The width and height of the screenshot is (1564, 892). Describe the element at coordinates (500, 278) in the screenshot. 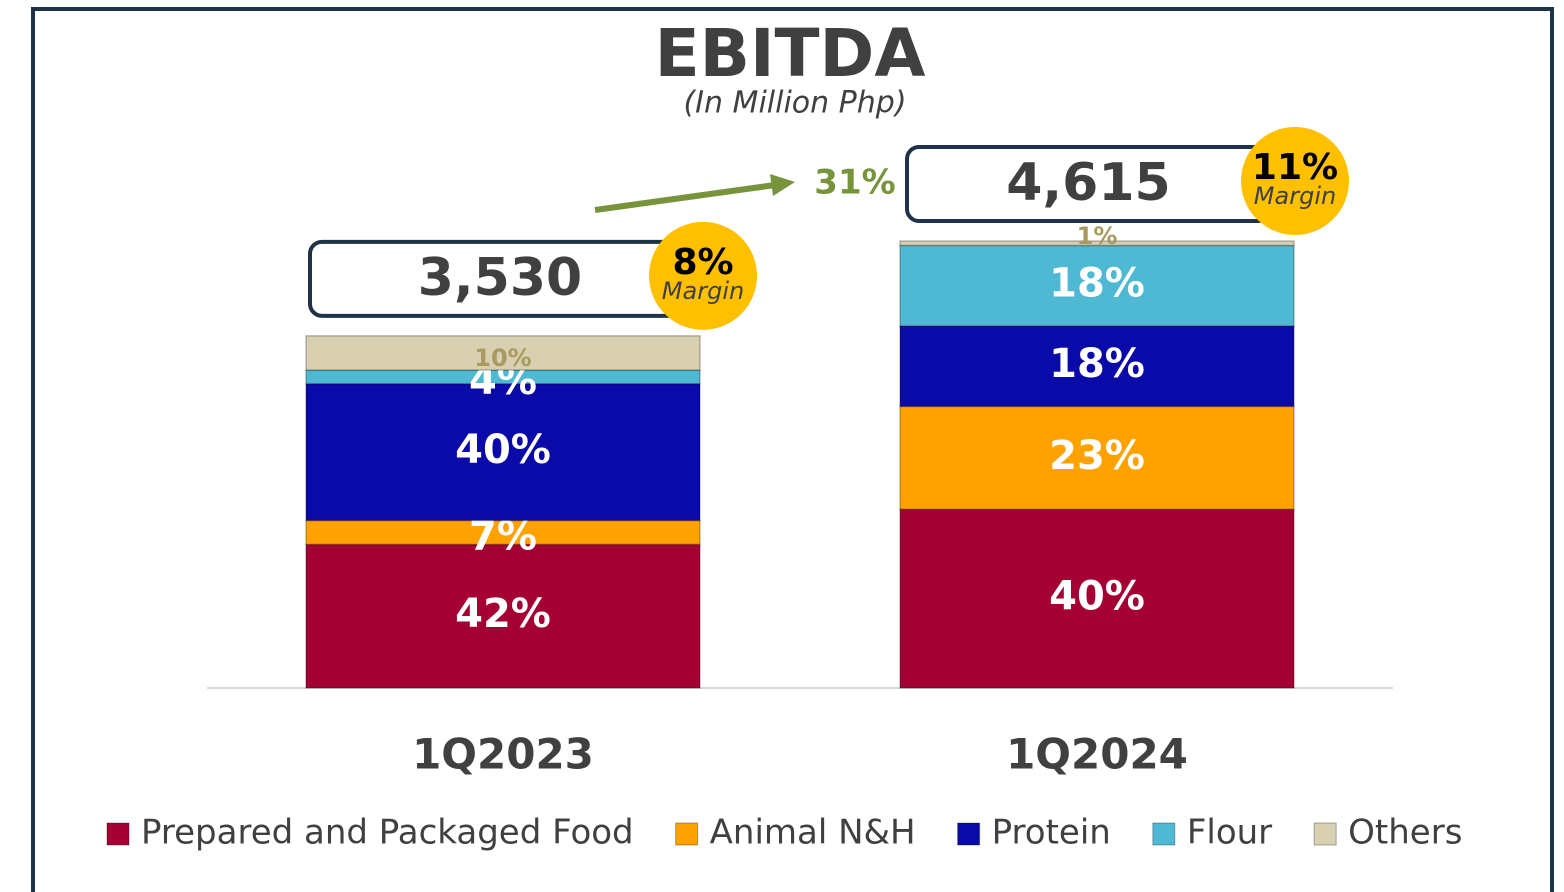

I see `total-label: 3,530` at that location.